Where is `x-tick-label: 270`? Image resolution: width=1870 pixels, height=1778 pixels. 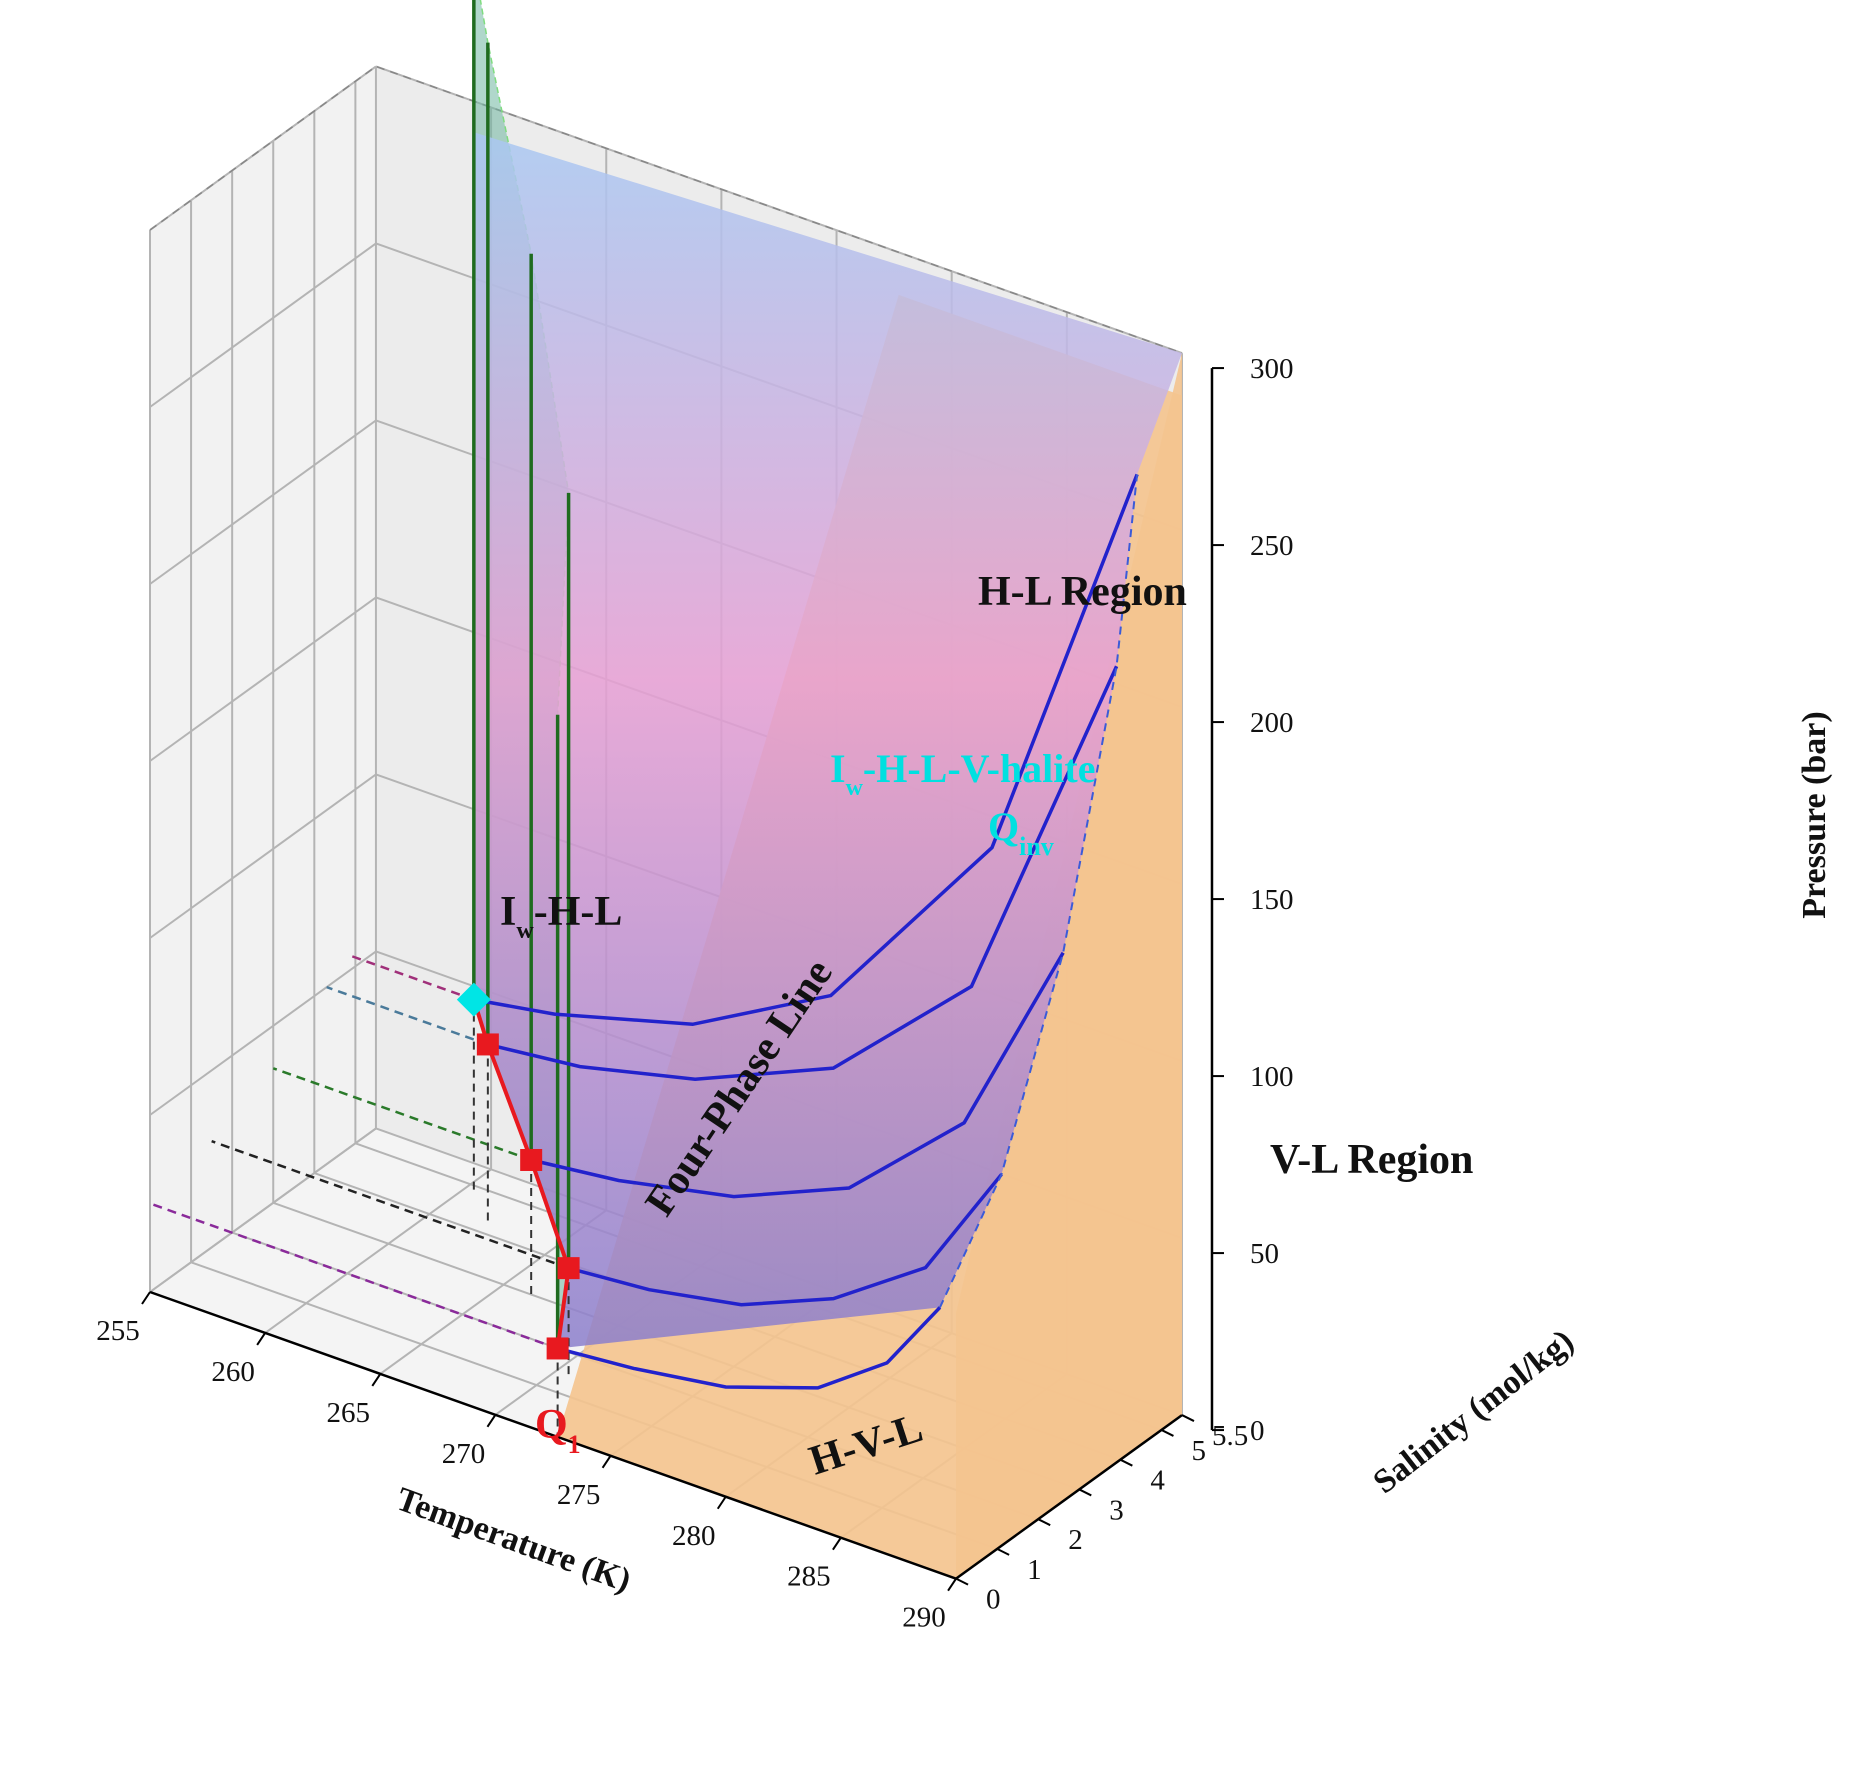
x-tick-label: 270 is located at coordinates (464, 1454).